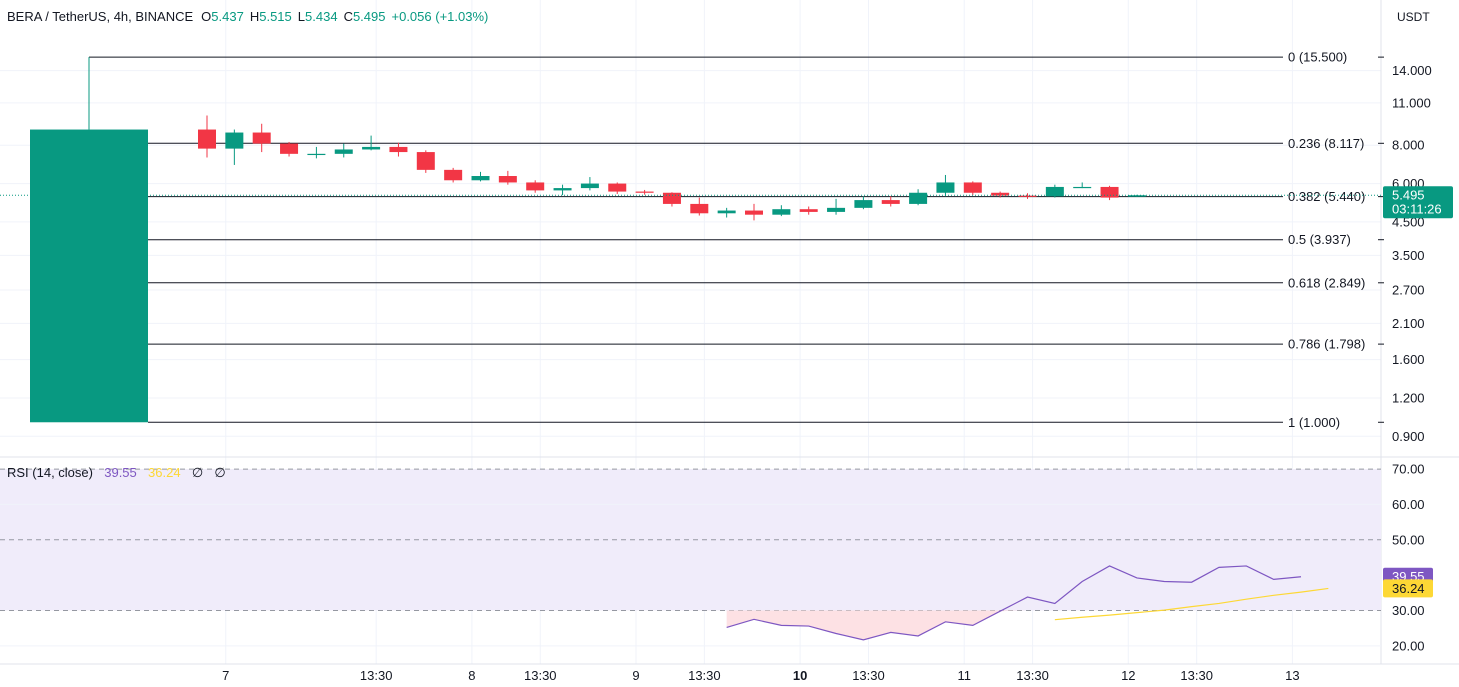 The width and height of the screenshot is (1459, 687). I want to click on fib-level-label: 0.786 (1.798), so click(1326, 344).